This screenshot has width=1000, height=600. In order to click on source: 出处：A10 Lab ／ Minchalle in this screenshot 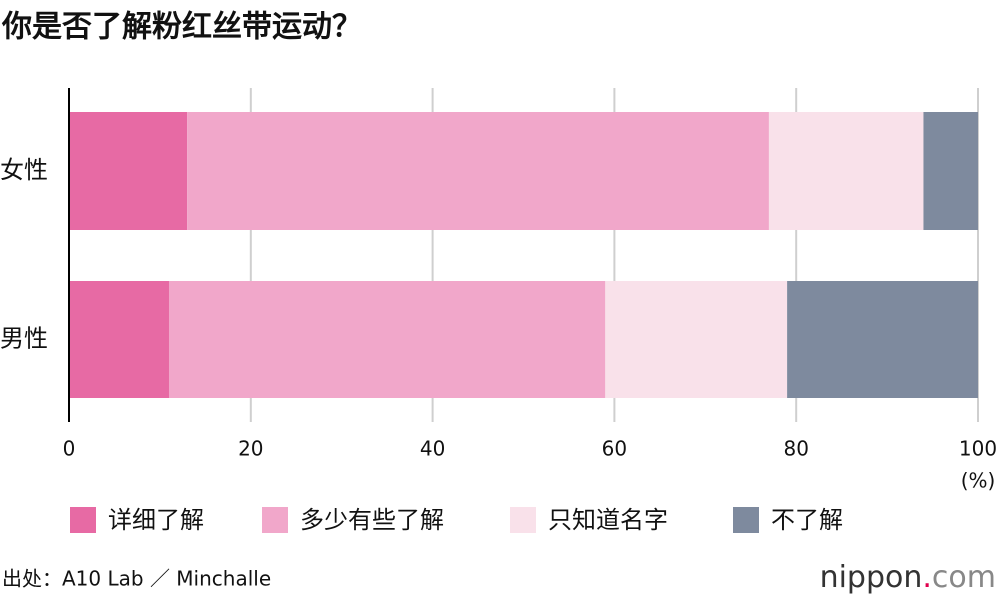, I will do `click(136, 579)`.